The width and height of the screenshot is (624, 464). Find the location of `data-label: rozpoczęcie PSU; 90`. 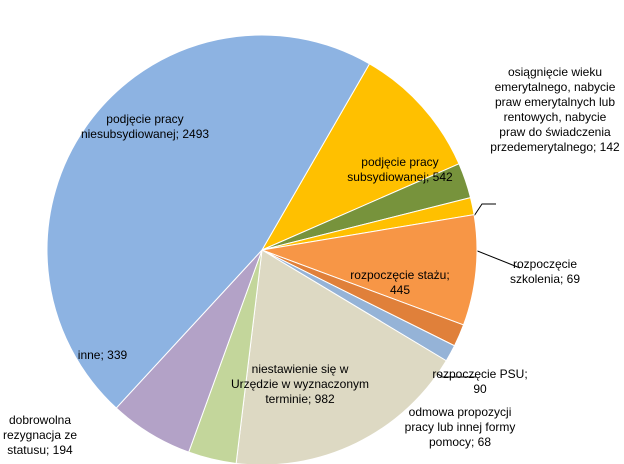

data-label: rozpoczęcie PSU; 90 is located at coordinates (480, 381).